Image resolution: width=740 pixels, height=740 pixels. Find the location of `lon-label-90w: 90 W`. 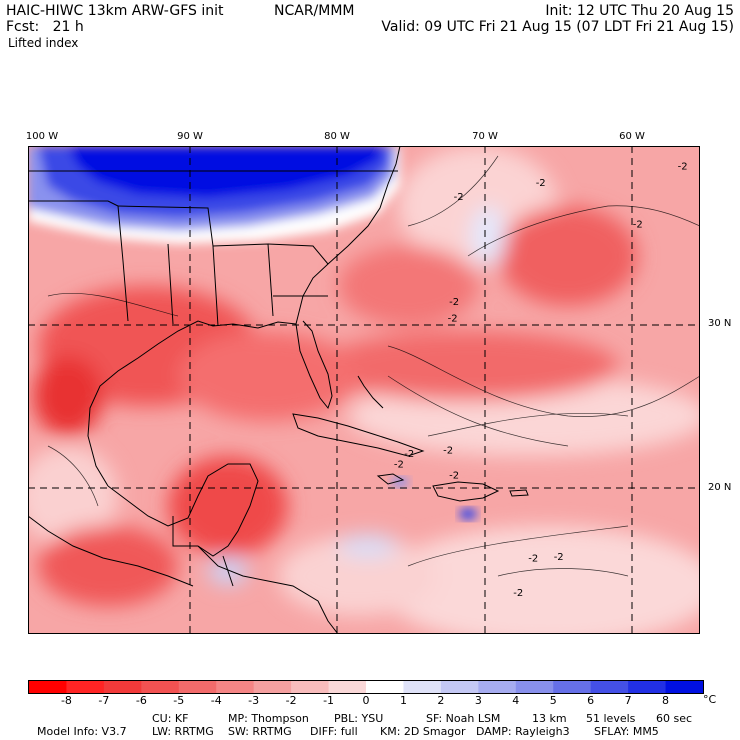

lon-label-90w: 90 W is located at coordinates (190, 136).